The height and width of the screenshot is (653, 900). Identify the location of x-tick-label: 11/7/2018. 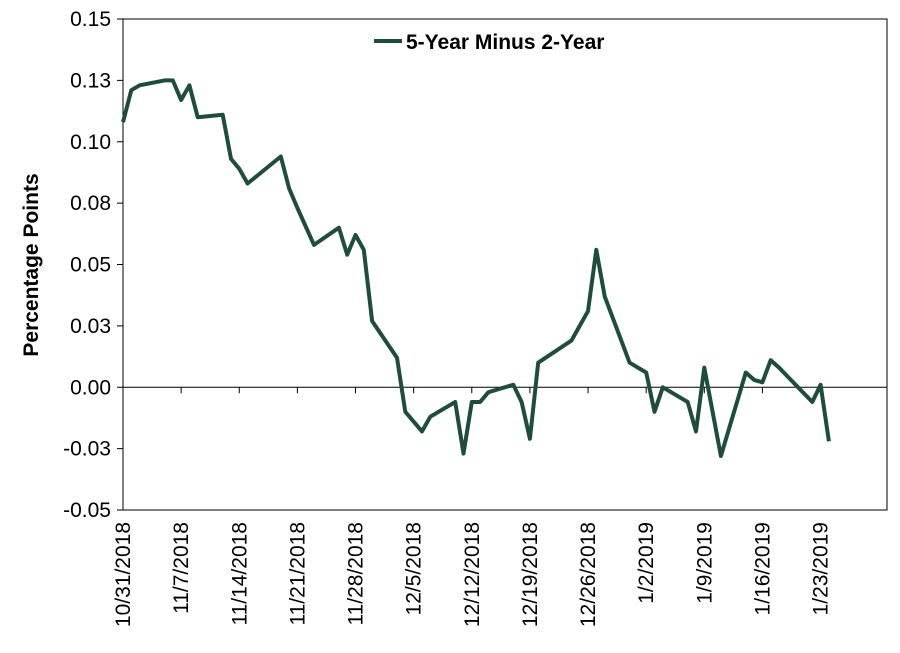
(181, 568).